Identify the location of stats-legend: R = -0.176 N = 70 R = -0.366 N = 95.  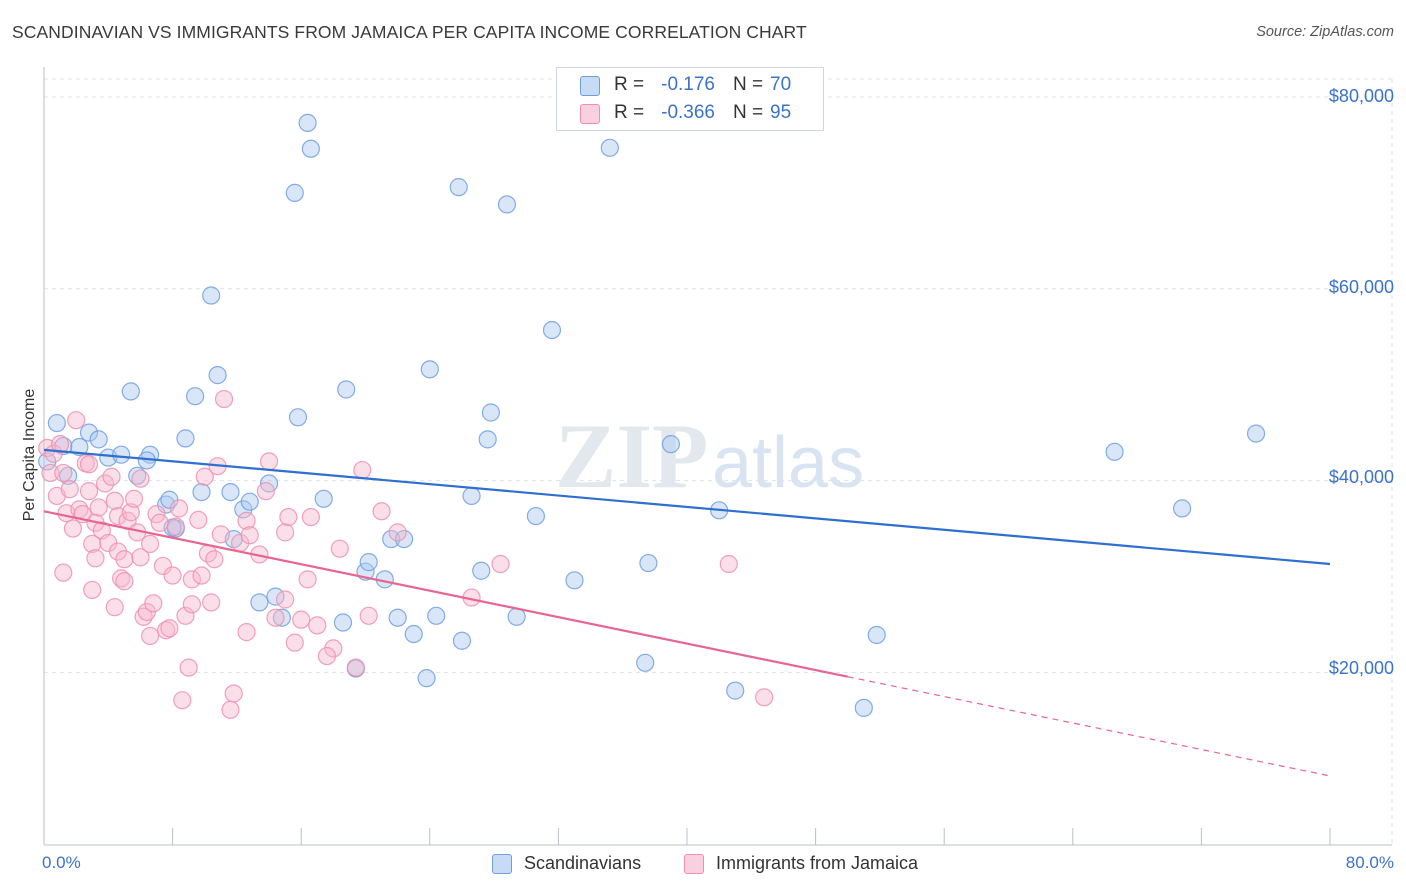
(690, 99).